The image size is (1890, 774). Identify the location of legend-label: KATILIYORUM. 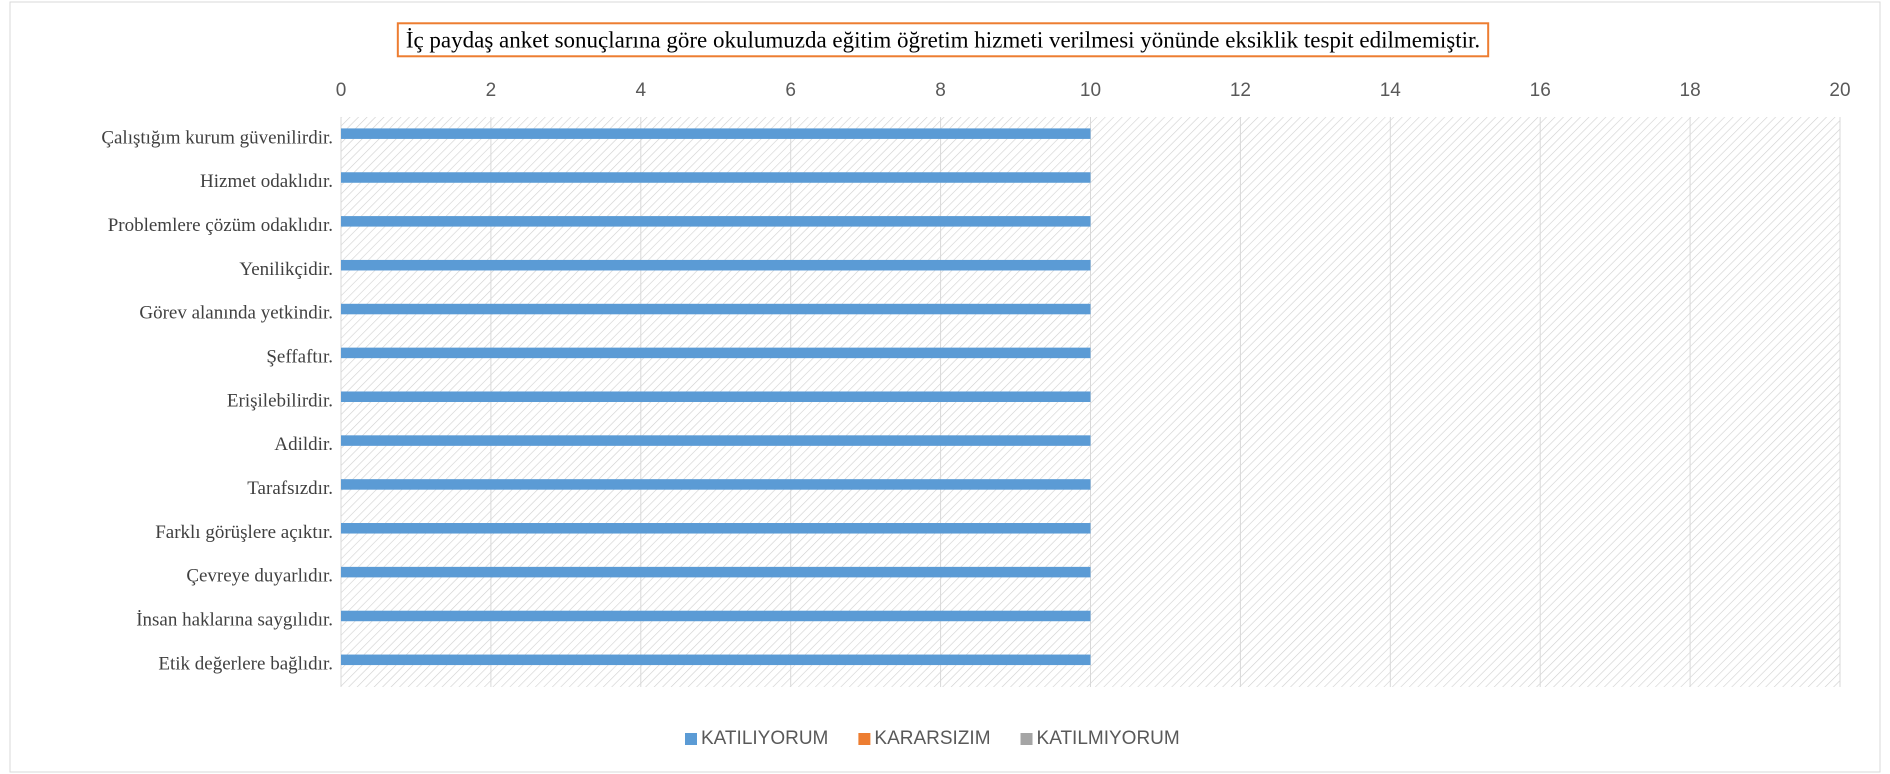
(764, 738).